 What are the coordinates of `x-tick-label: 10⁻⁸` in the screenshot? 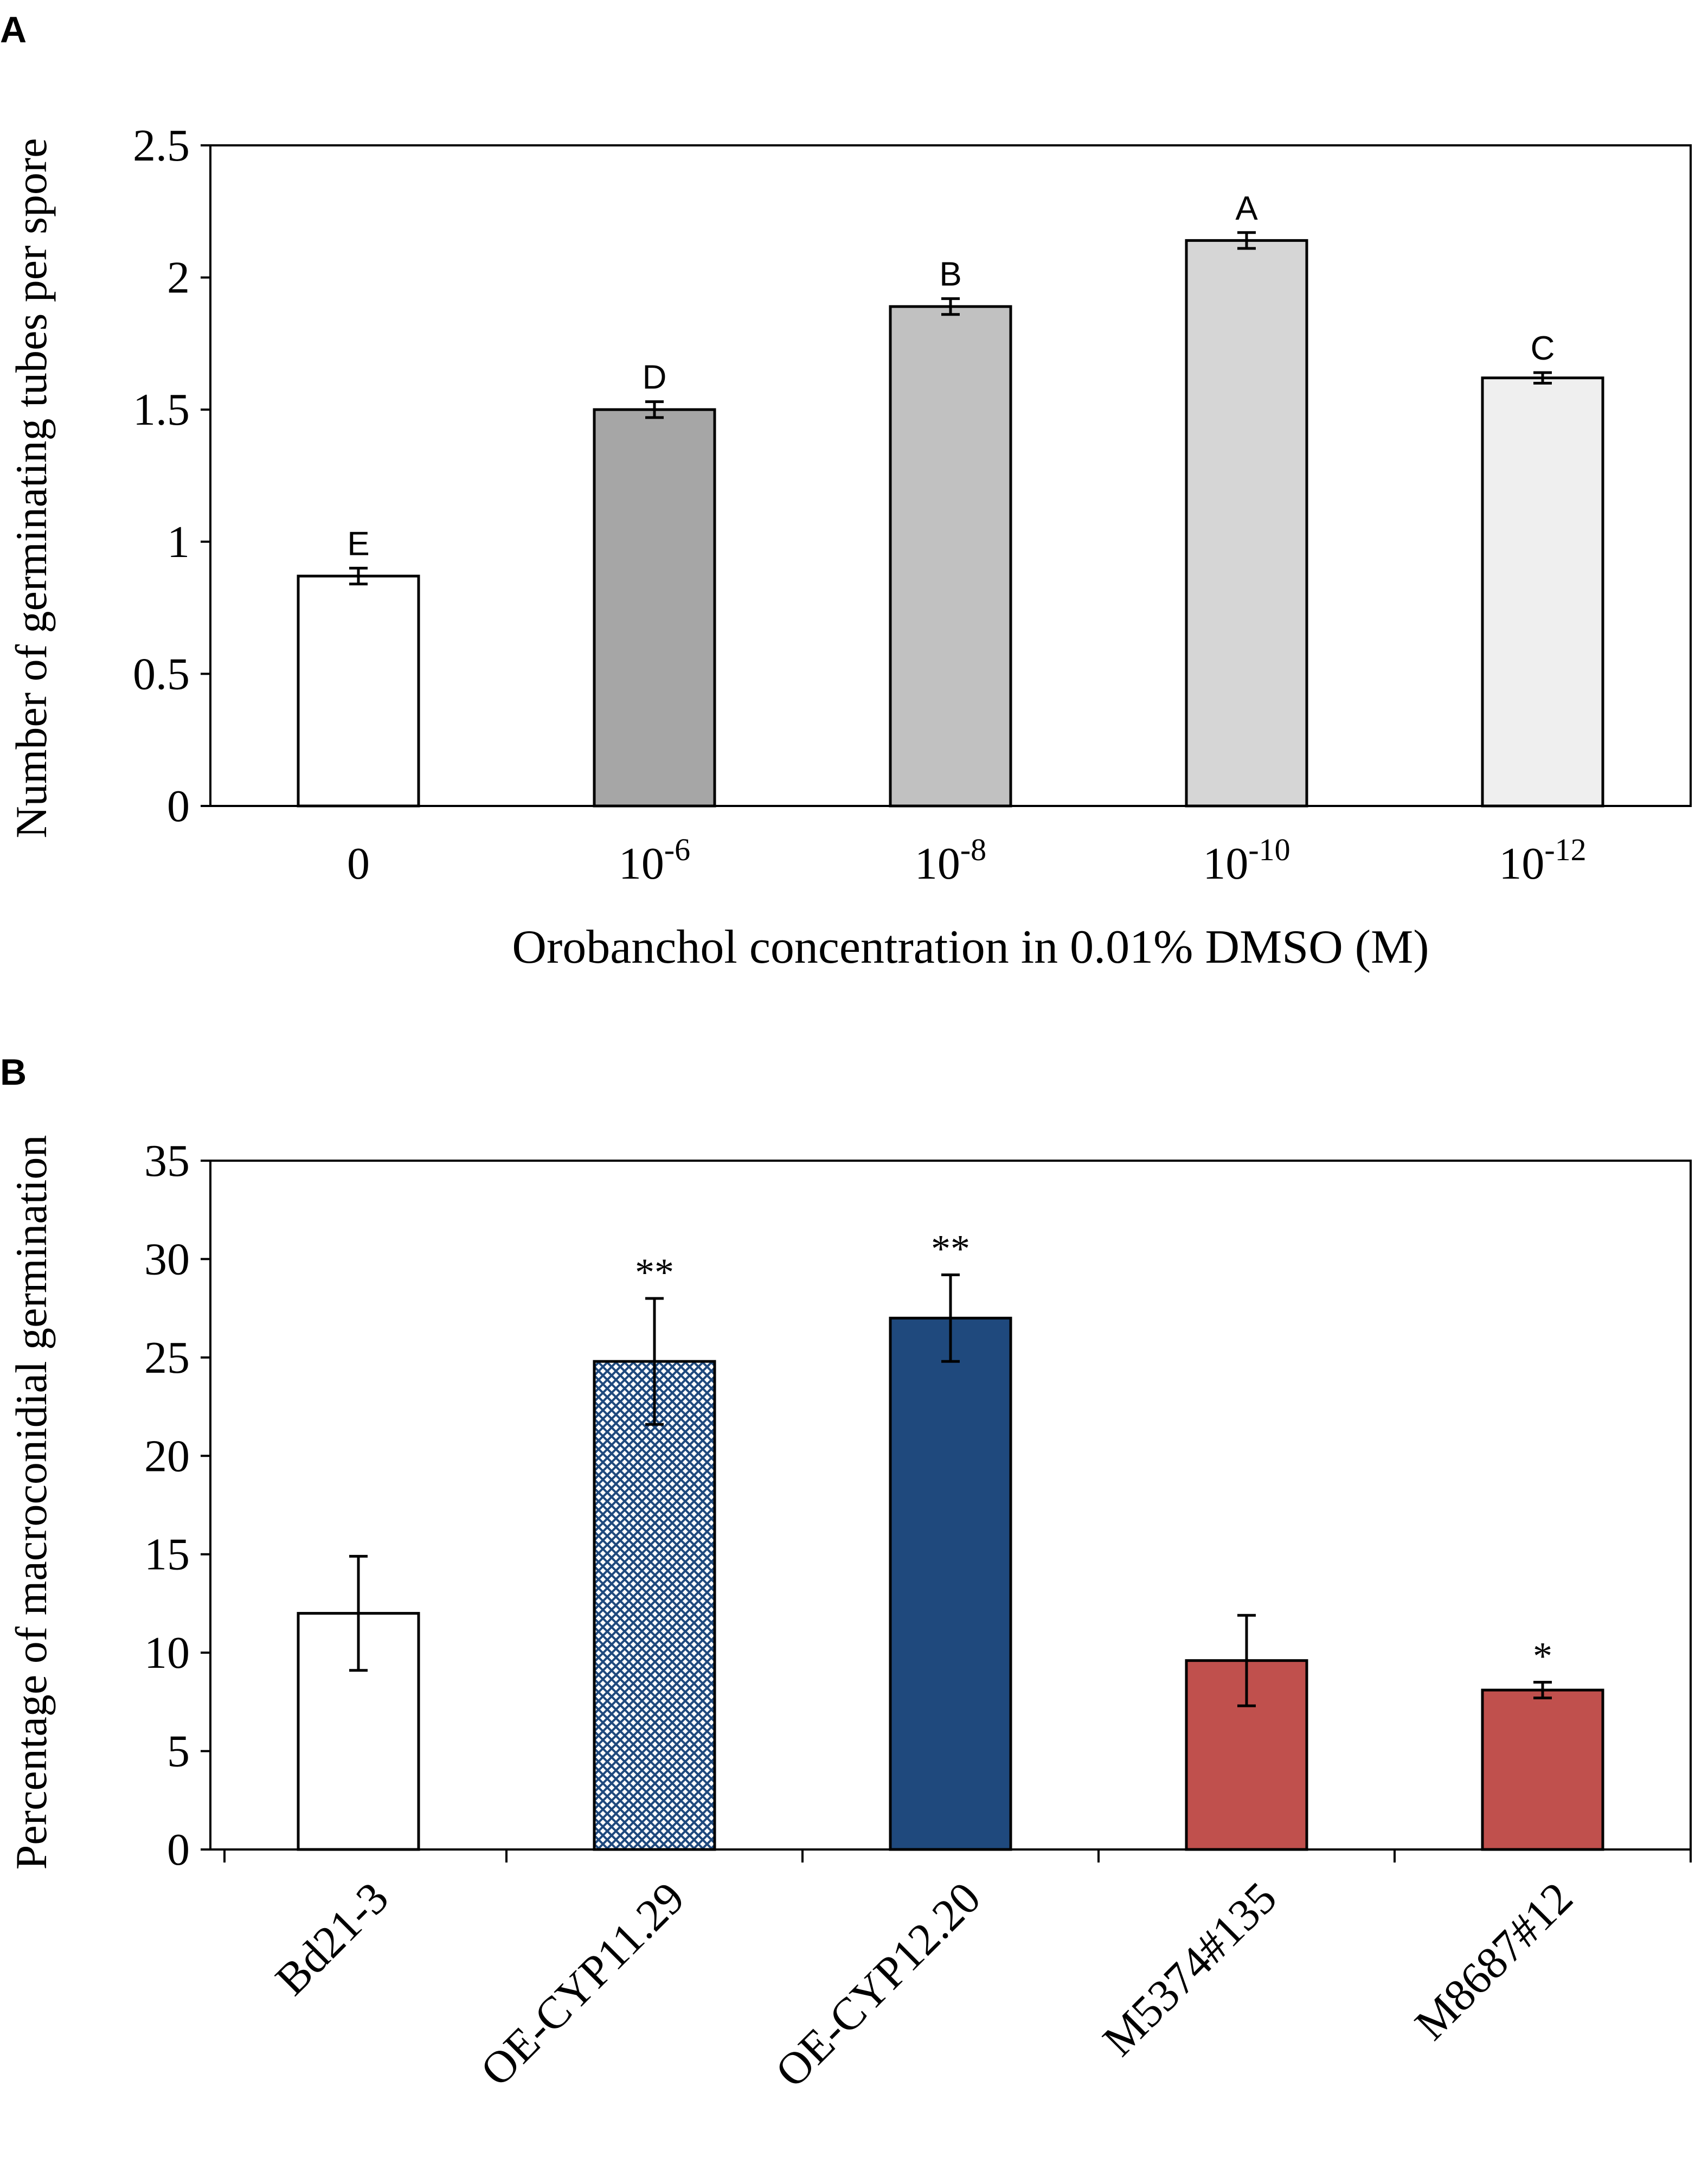 It's located at (950, 860).